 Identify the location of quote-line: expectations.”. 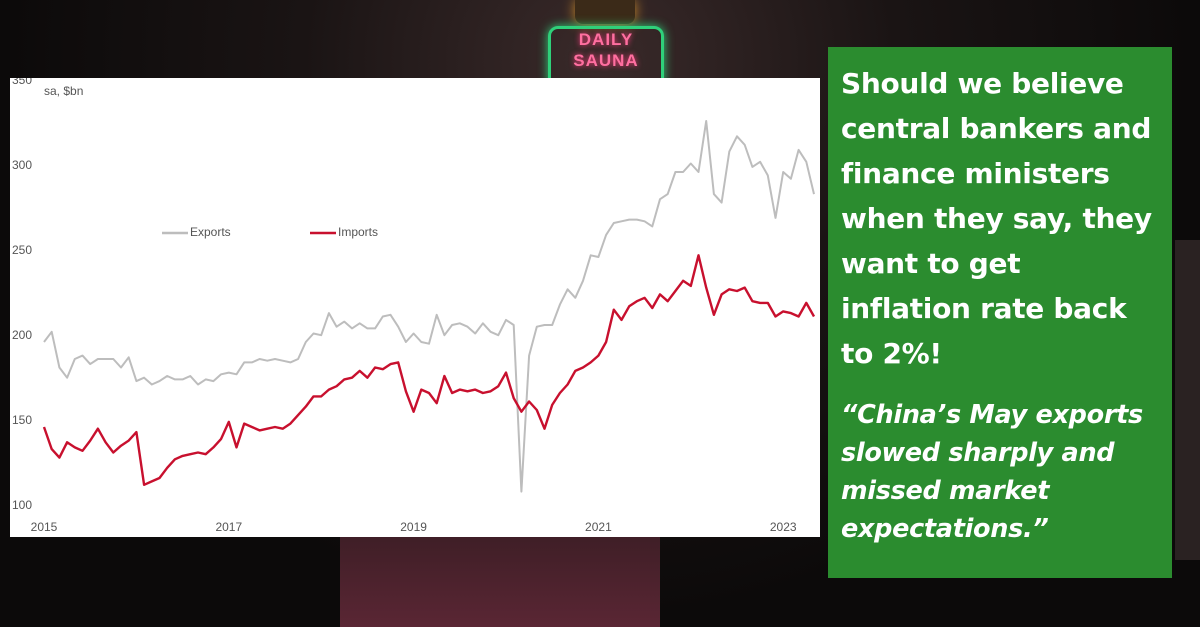
(945, 529).